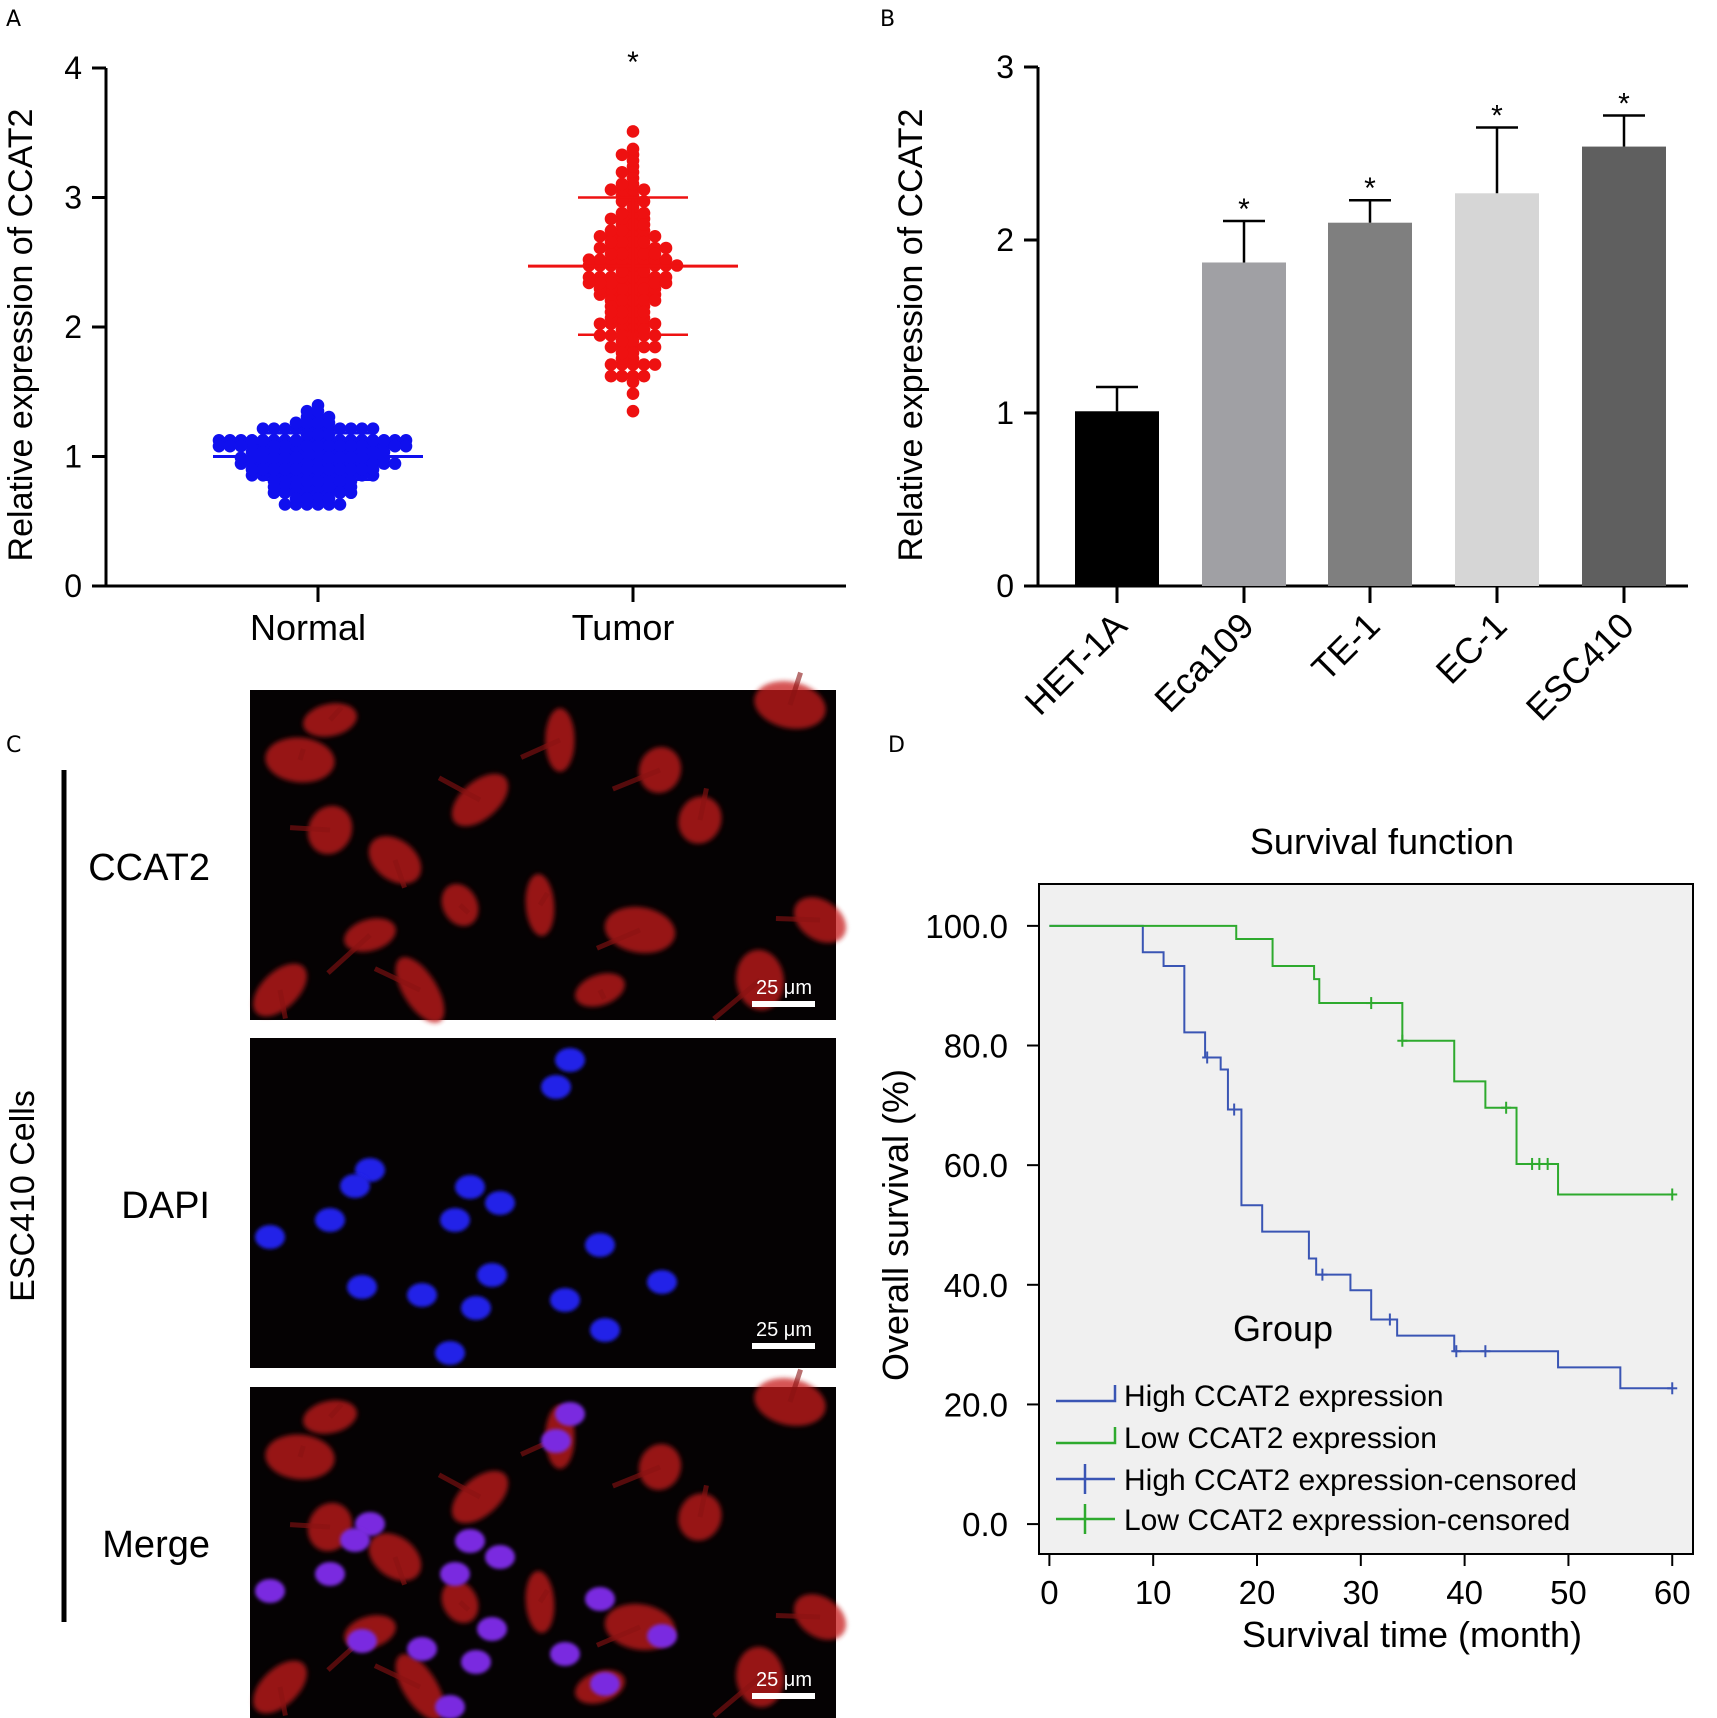  Describe the element at coordinates (1580, 667) in the screenshot. I see `panel-b-x-tick-label: ESC410` at that location.